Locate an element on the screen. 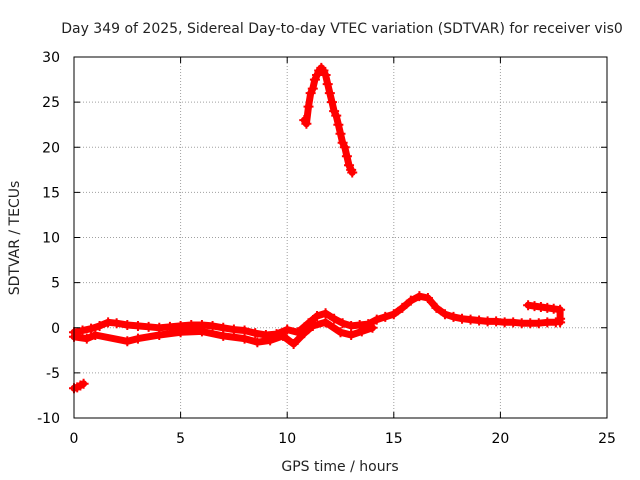  y-tick-label: -10 is located at coordinates (48, 419).